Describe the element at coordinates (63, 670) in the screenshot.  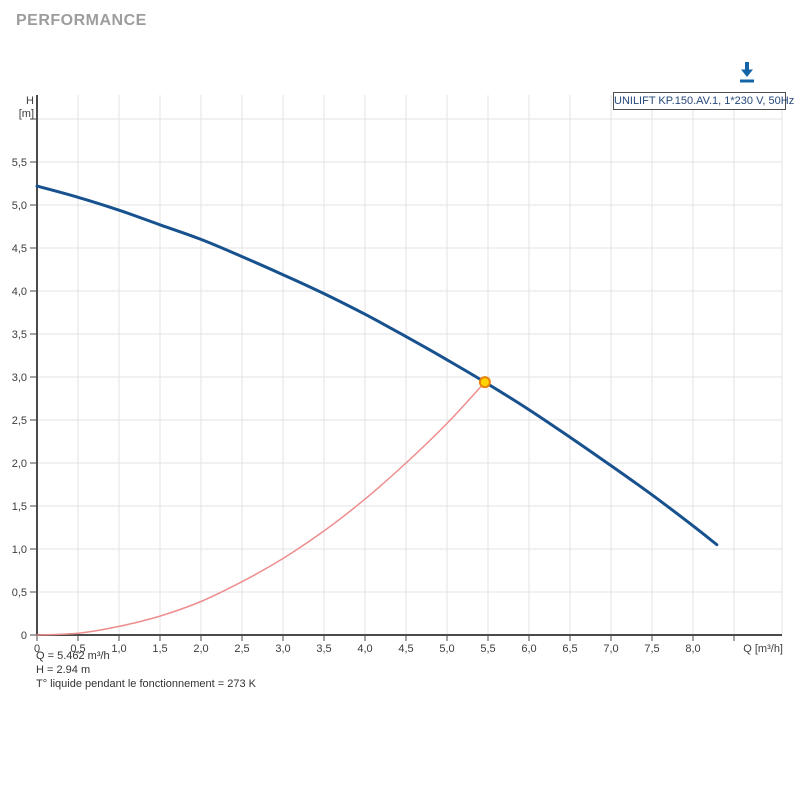
I see `annotation-head: H = 2.94 m` at that location.